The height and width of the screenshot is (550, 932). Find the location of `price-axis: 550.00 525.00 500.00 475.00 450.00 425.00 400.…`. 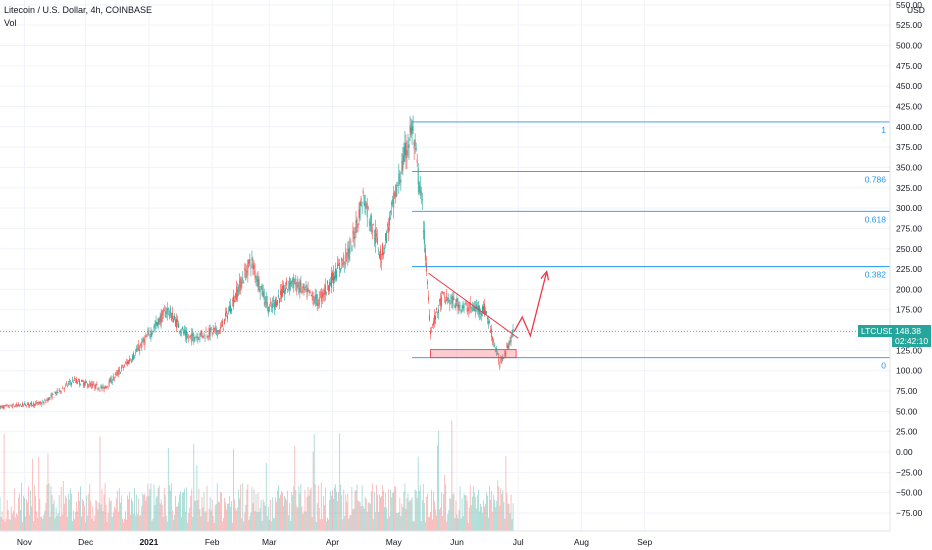

price-axis: 550.00 525.00 500.00 475.00 450.00 425.00 400.… is located at coordinates (907, 265).